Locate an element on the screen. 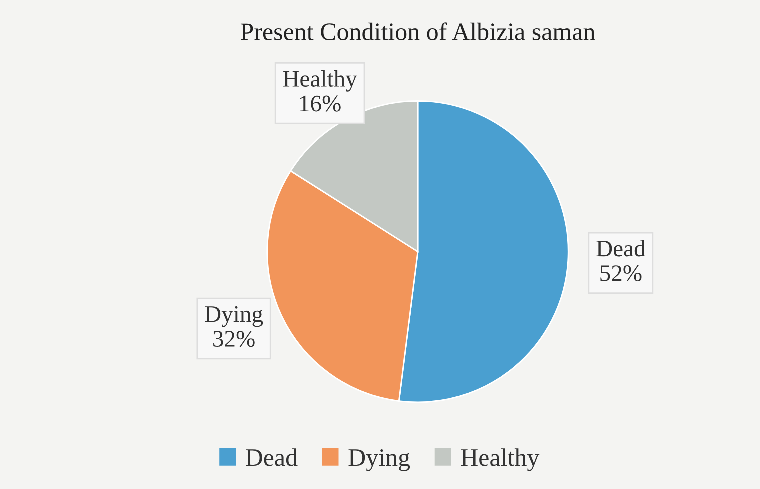 Image resolution: width=760 pixels, height=489 pixels. legend-label: Dying is located at coordinates (379, 460).